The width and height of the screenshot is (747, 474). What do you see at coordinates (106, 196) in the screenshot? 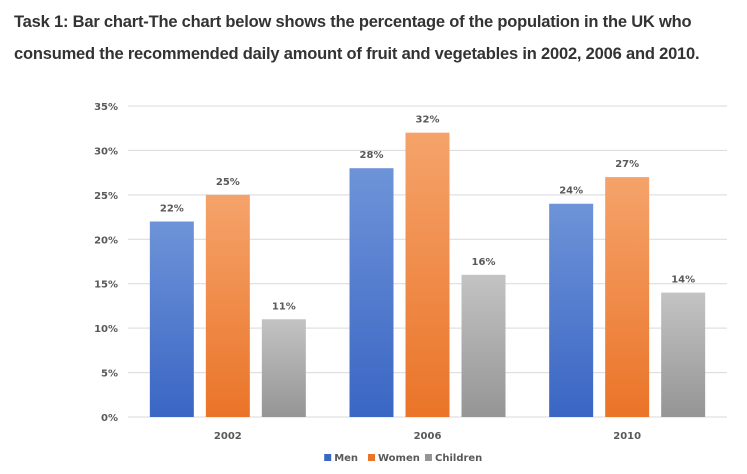
I see `y-tick-label: 25%` at bounding box center [106, 196].